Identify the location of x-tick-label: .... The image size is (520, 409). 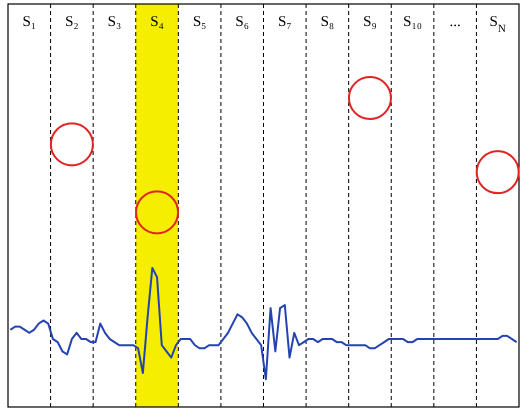
(455, 22).